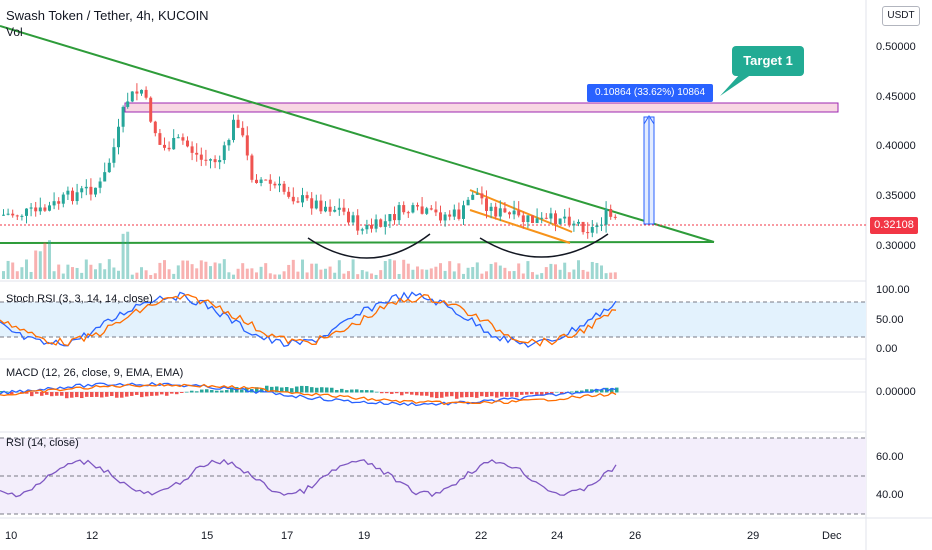  What do you see at coordinates (635, 536) in the screenshot?
I see `time-tick: 26` at bounding box center [635, 536].